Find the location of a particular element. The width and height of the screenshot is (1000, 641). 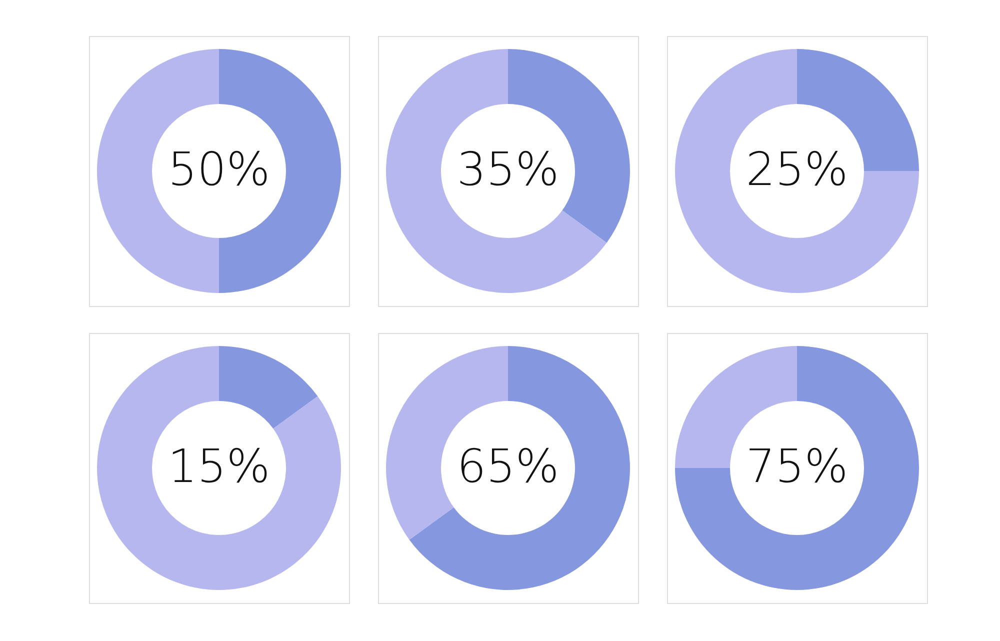

data-label: 35% is located at coordinates (508, 169).